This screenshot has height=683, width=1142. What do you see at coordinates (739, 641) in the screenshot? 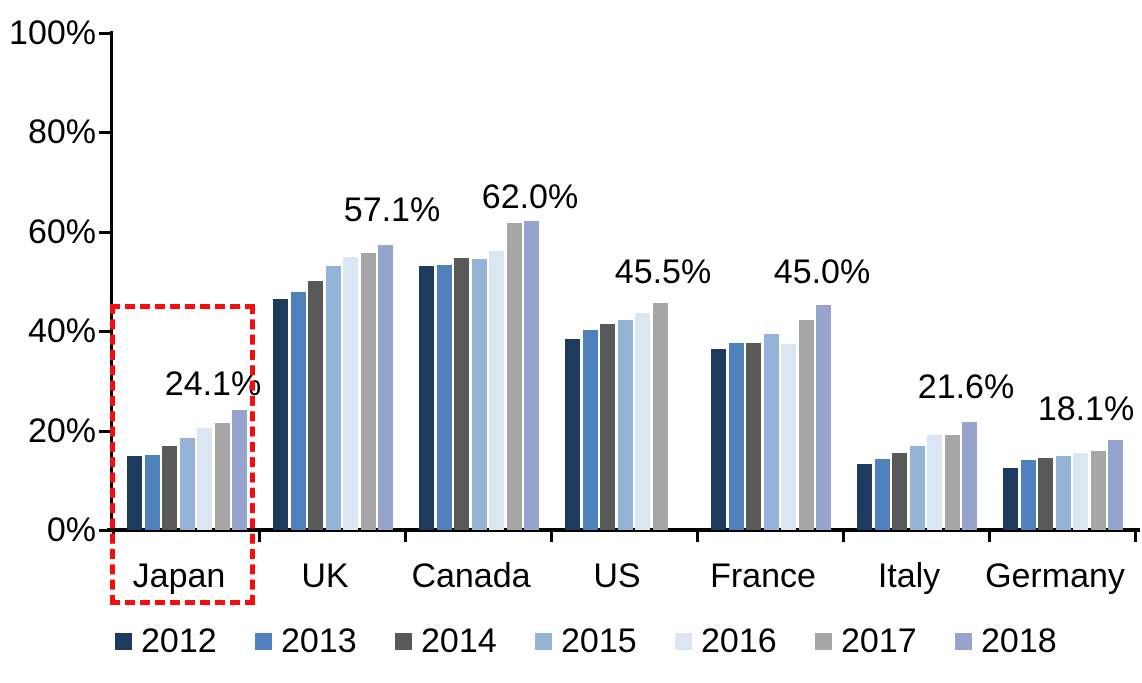
I see `legend-label: 2016` at bounding box center [739, 641].